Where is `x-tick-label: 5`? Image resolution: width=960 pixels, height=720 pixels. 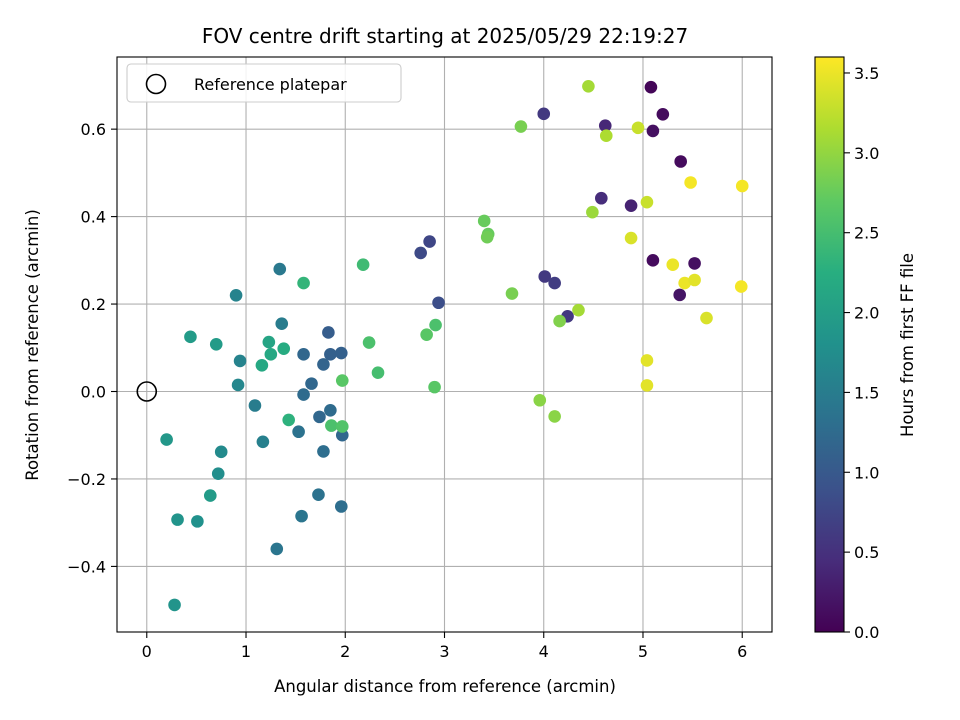
x-tick-label: 5 is located at coordinates (643, 651).